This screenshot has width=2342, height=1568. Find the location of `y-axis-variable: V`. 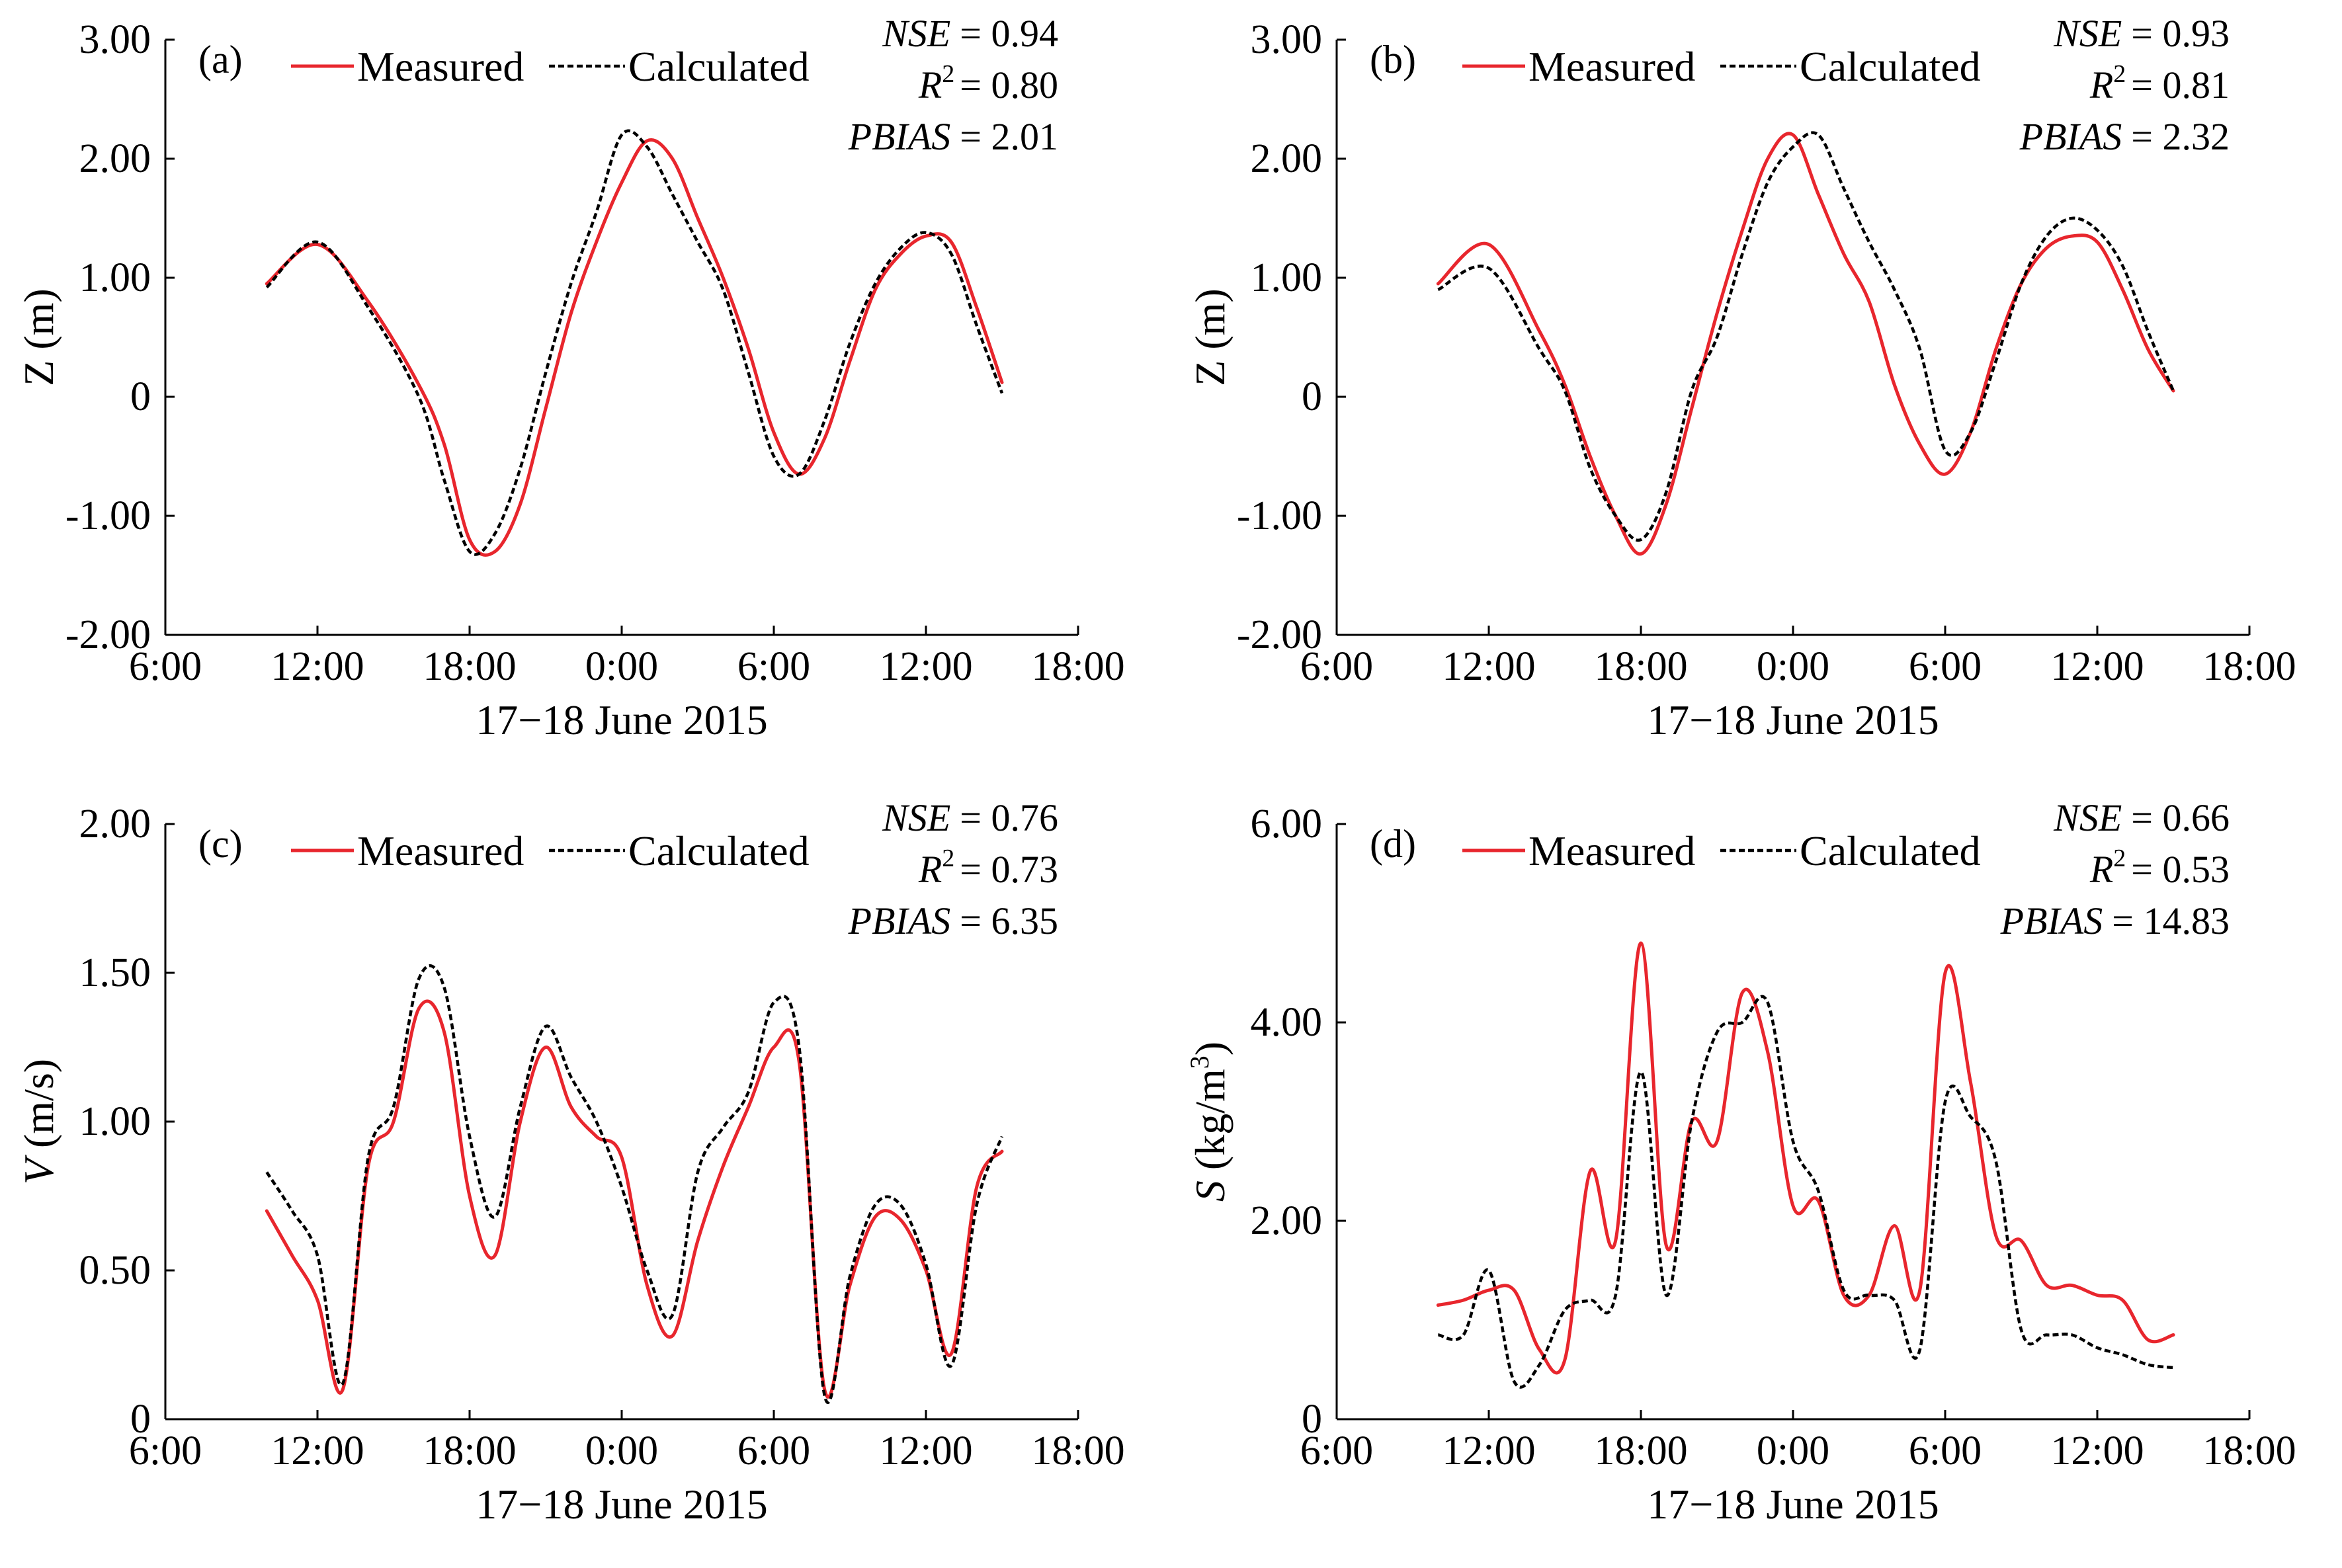

y-axis-variable: V is located at coordinates (38, 1169).